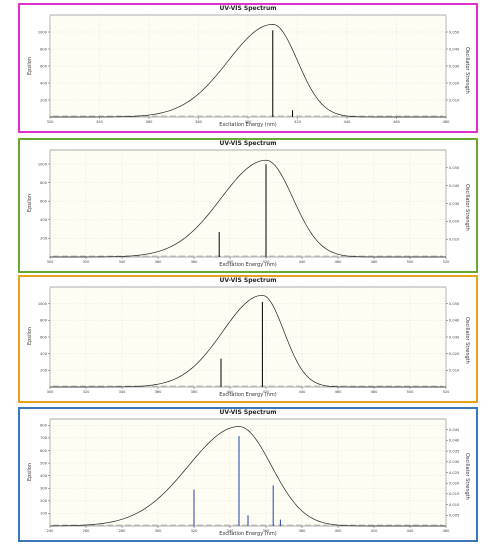 The image size is (500, 550). Describe the element at coordinates (44, 438) in the screenshot. I see `y-tick-label: 700` at that location.